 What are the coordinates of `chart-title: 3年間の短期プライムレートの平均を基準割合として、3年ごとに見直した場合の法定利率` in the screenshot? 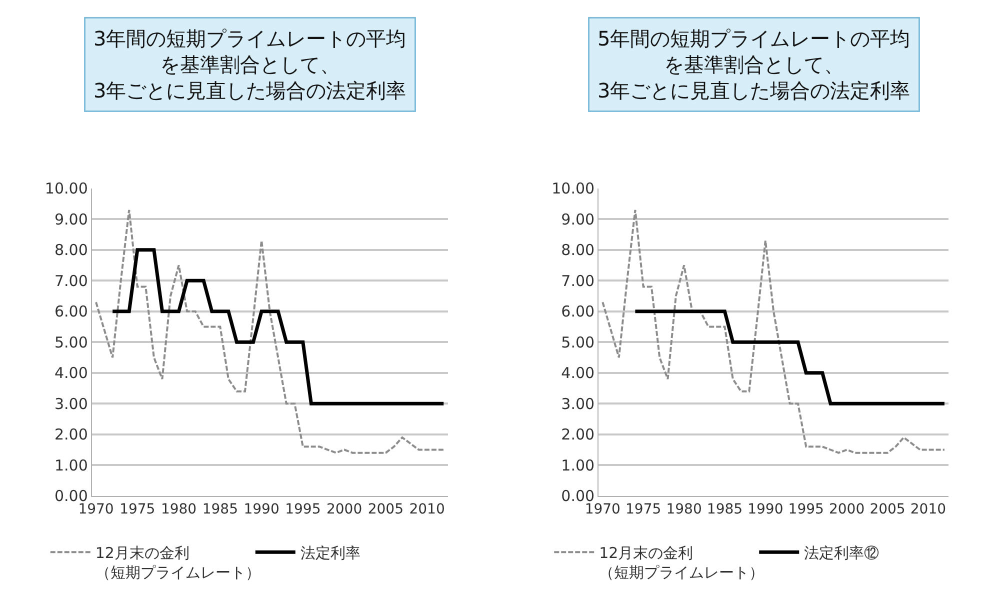 It's located at (250, 64).